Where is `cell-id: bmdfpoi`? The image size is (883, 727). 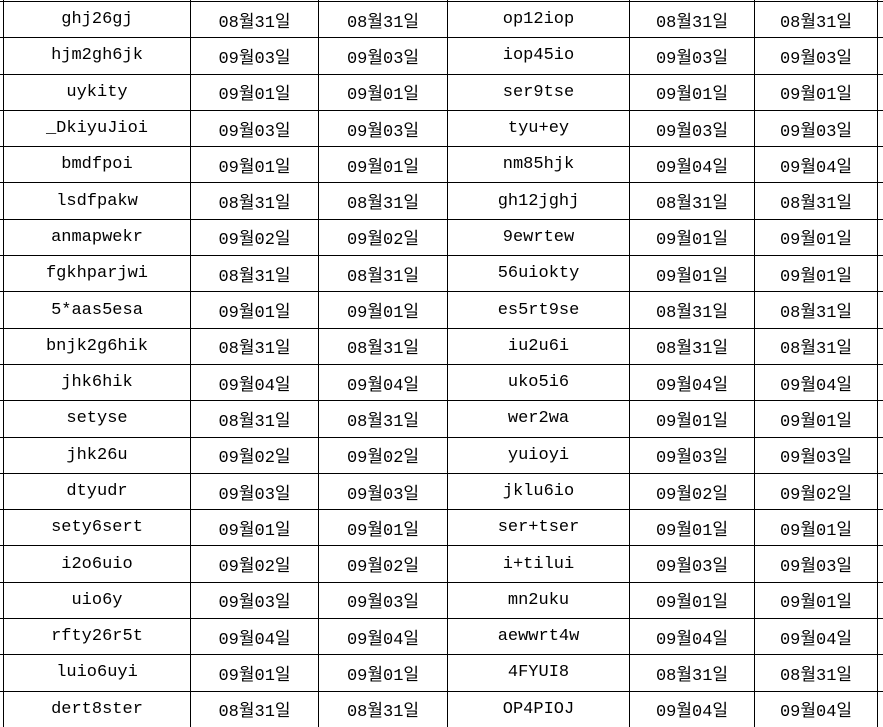 cell-id: bmdfpoi is located at coordinates (97, 165).